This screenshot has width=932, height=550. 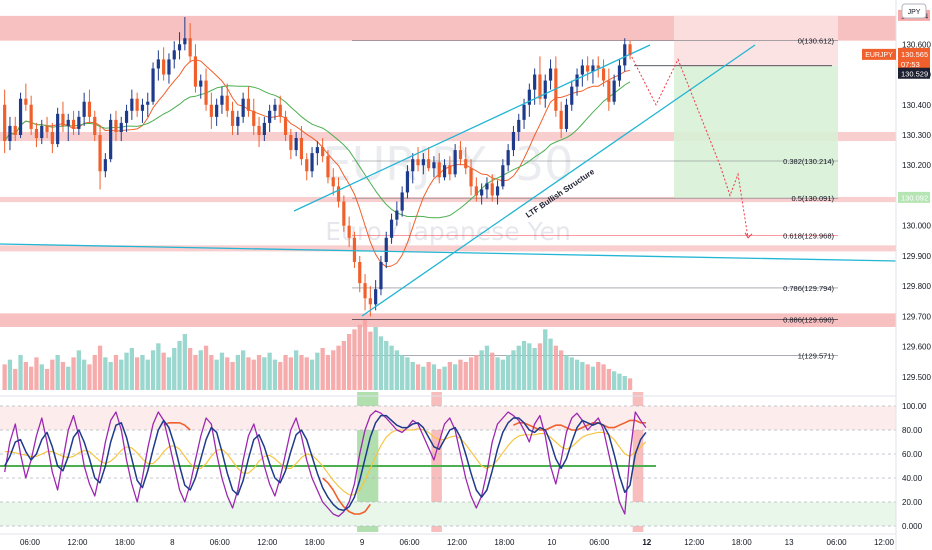 I want to click on fib-label-6: 1(129.571), so click(x=816, y=355).